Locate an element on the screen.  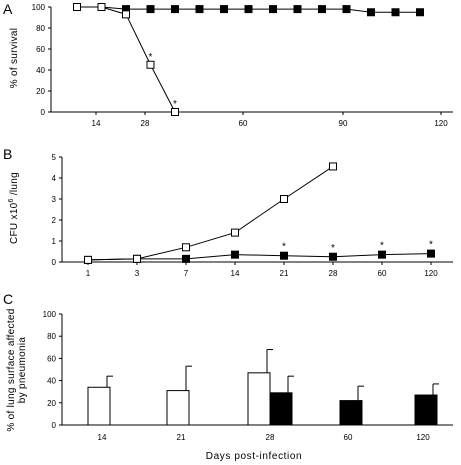
panel-c-ylabel-line2: by pneumonia is located at coordinates (22, 370).